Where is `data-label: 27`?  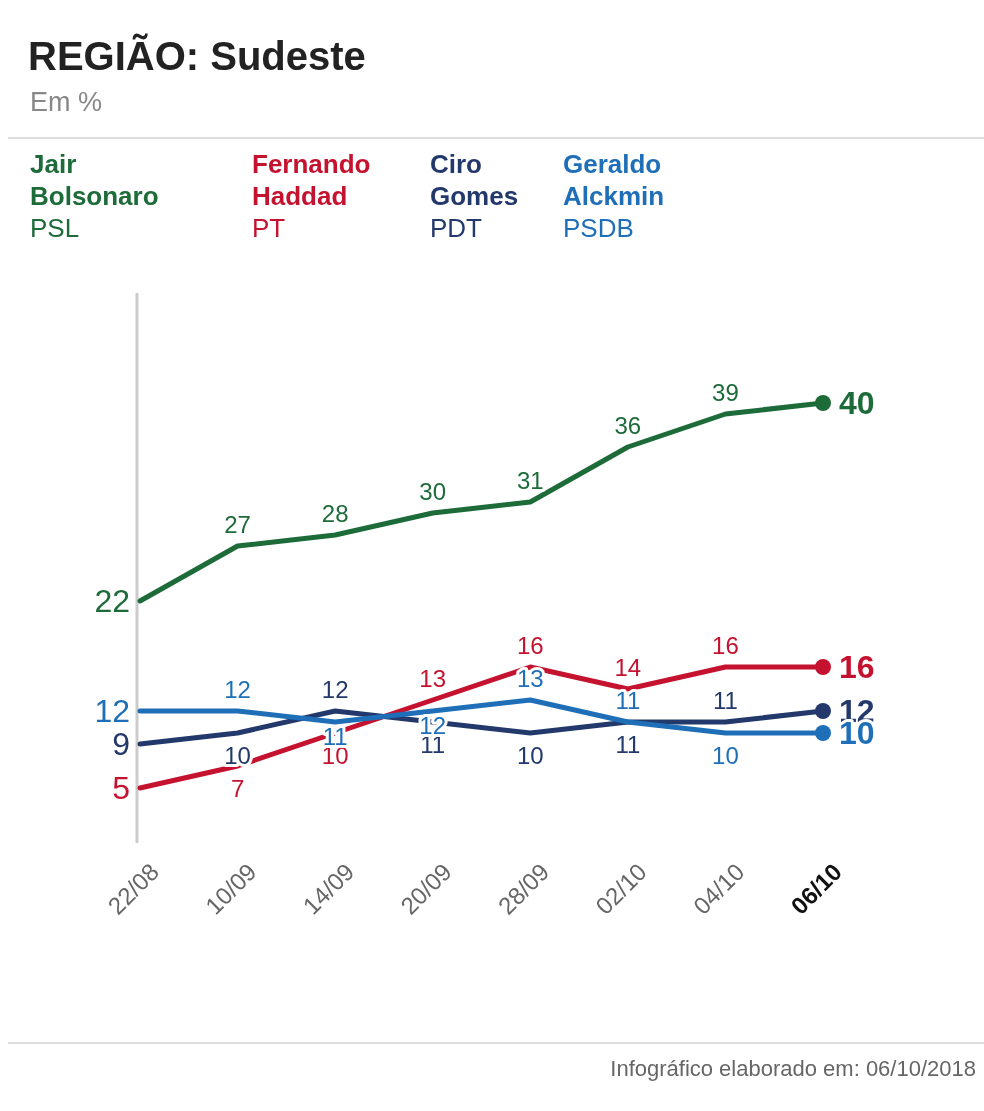 data-label: 27 is located at coordinates (237, 524).